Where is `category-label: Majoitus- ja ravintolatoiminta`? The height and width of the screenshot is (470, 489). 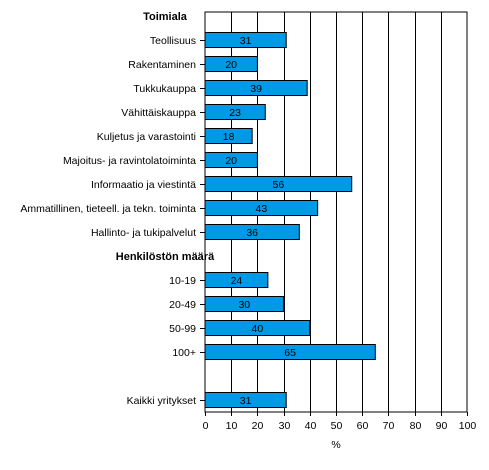
category-label: Majoitus- ja ravintolatoiminta is located at coordinates (129, 161).